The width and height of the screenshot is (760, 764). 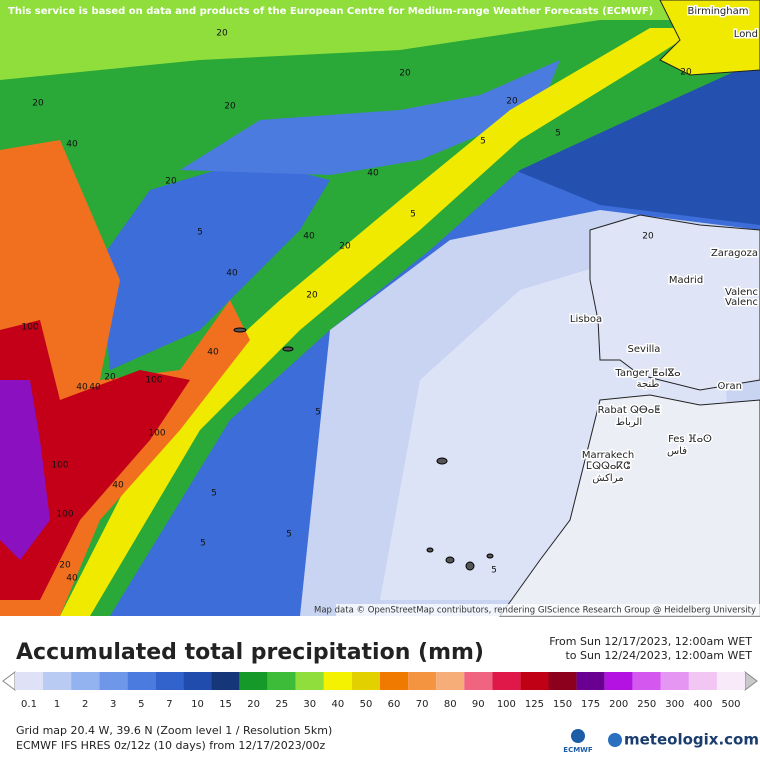 What do you see at coordinates (608, 455) in the screenshot?
I see `city-label: Marrakech` at bounding box center [608, 455].